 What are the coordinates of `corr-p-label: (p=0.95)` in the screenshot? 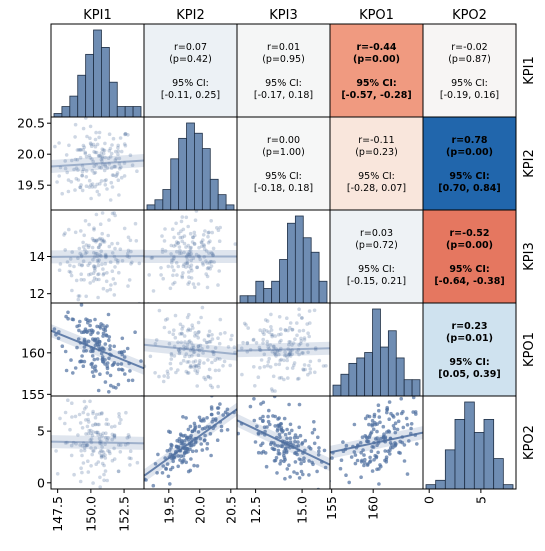 It's located at (283, 59).